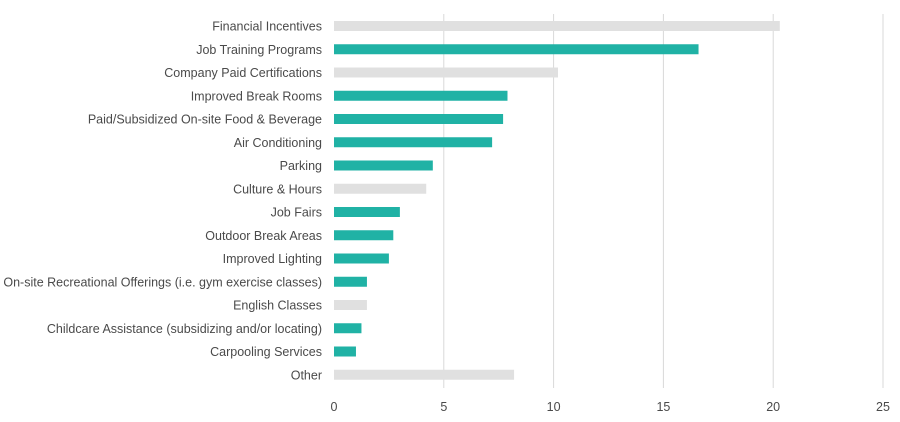 The image size is (900, 422). What do you see at coordinates (205, 120) in the screenshot?
I see `category-label: Paid/Subsidized On-site Food & Beverage` at bounding box center [205, 120].